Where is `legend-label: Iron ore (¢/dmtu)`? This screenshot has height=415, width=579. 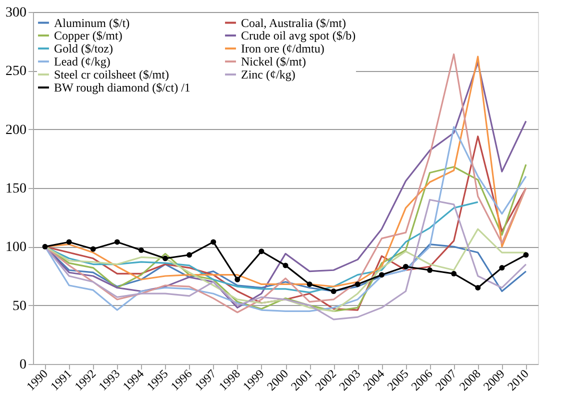
legend-label: Iron ore (¢/dmtu) is located at coordinates (282, 49).